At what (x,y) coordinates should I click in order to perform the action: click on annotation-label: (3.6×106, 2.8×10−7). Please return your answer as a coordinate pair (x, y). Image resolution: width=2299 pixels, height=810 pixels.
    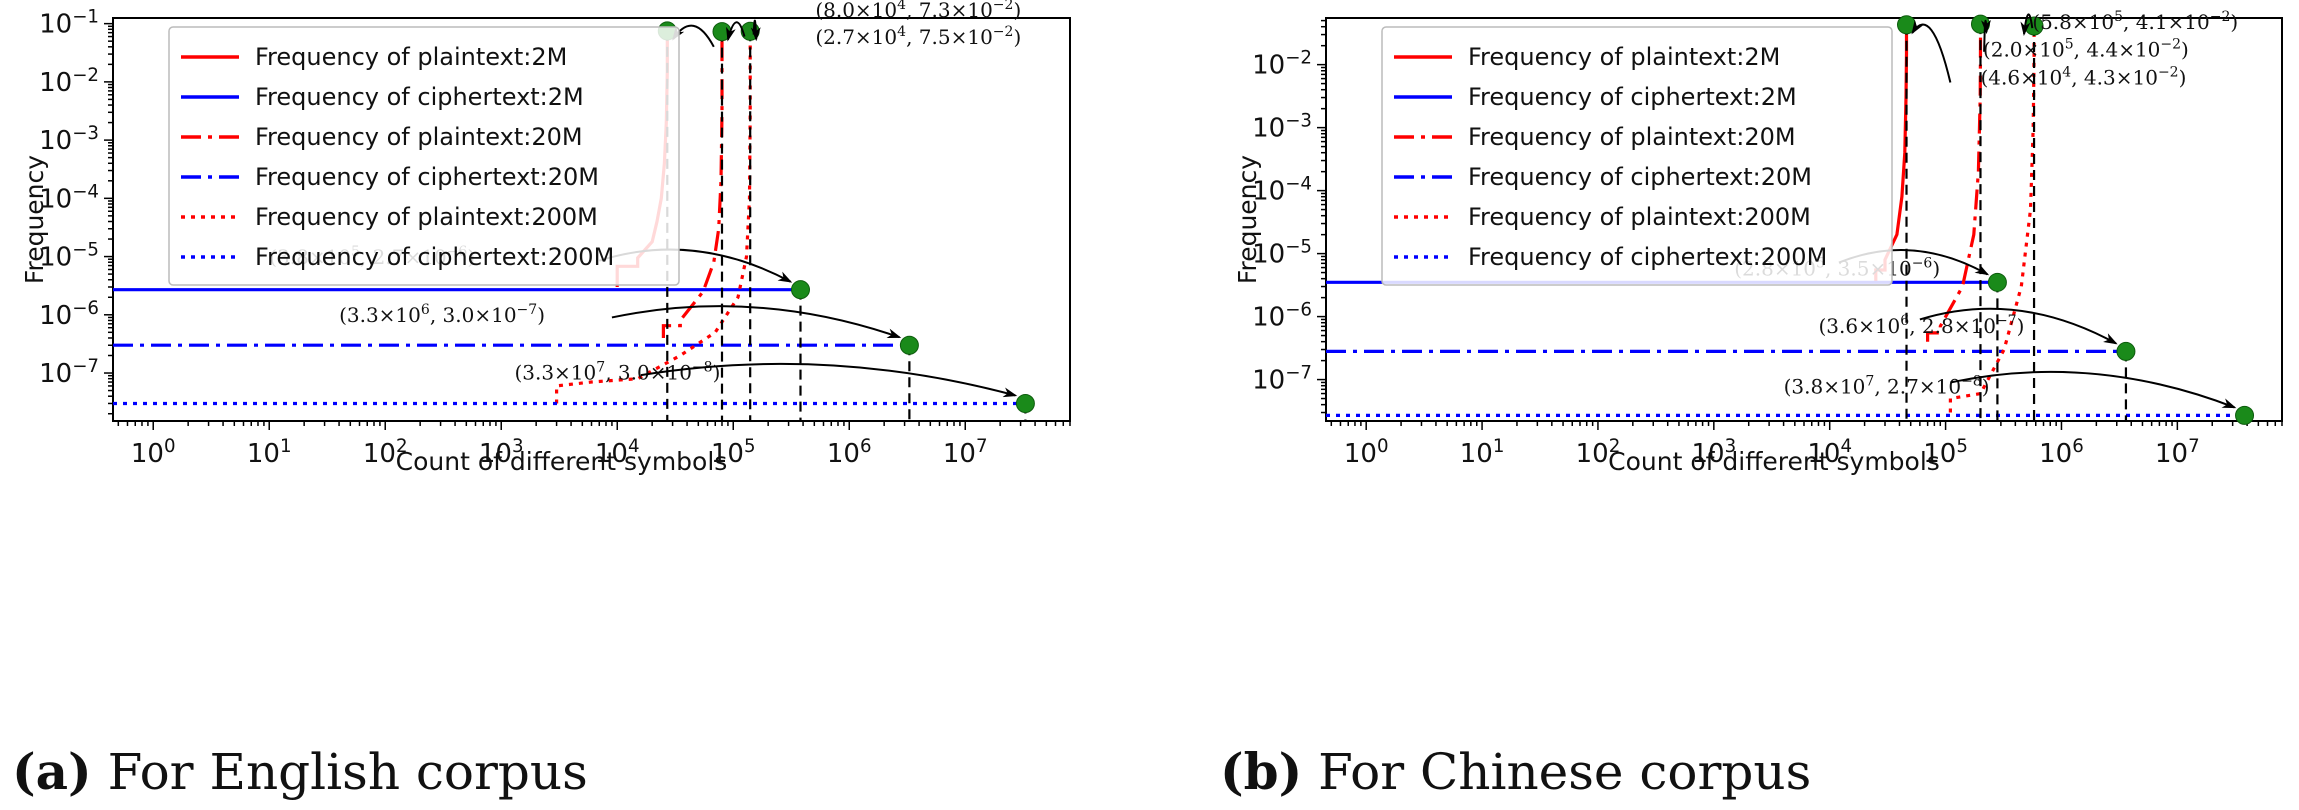
    Looking at the image, I should click on (1921, 325).